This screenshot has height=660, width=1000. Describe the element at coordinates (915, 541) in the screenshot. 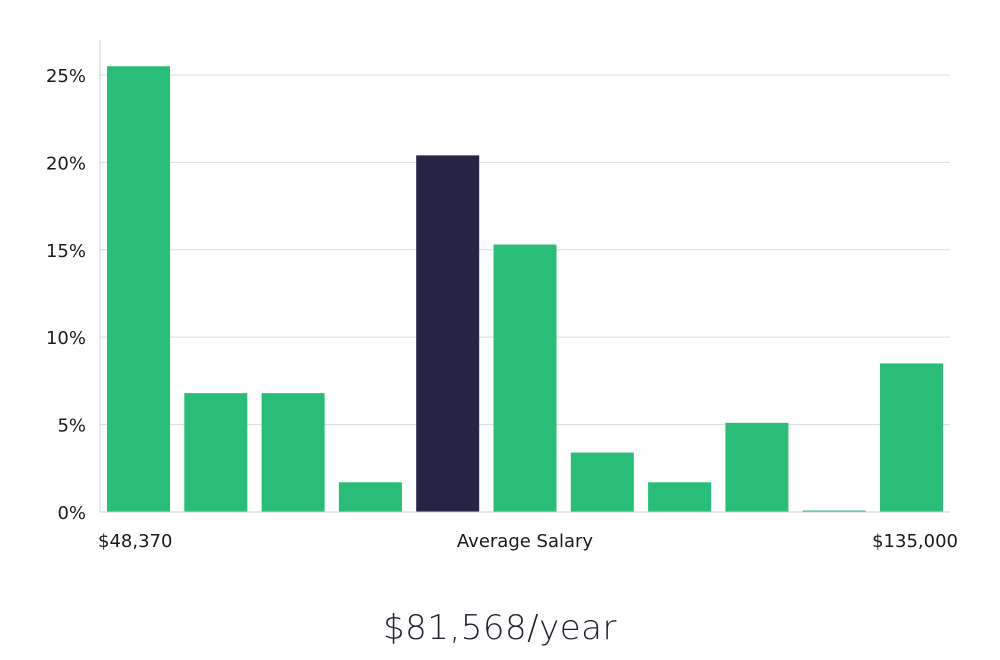

I see `x-max-label: $135,000` at that location.